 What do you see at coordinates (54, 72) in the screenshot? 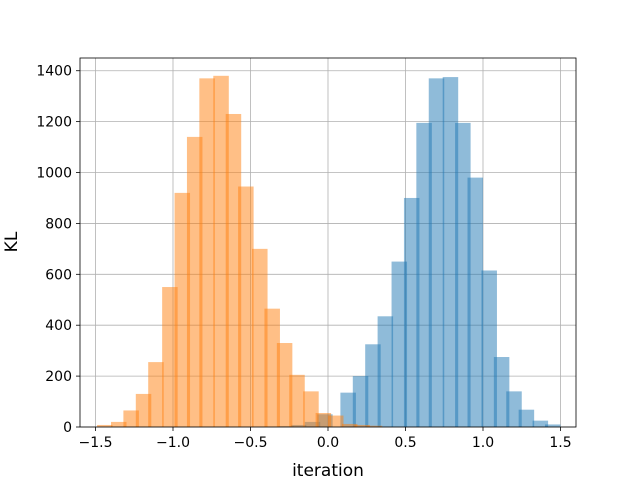
I see `y-tick-label: 1400` at bounding box center [54, 72].